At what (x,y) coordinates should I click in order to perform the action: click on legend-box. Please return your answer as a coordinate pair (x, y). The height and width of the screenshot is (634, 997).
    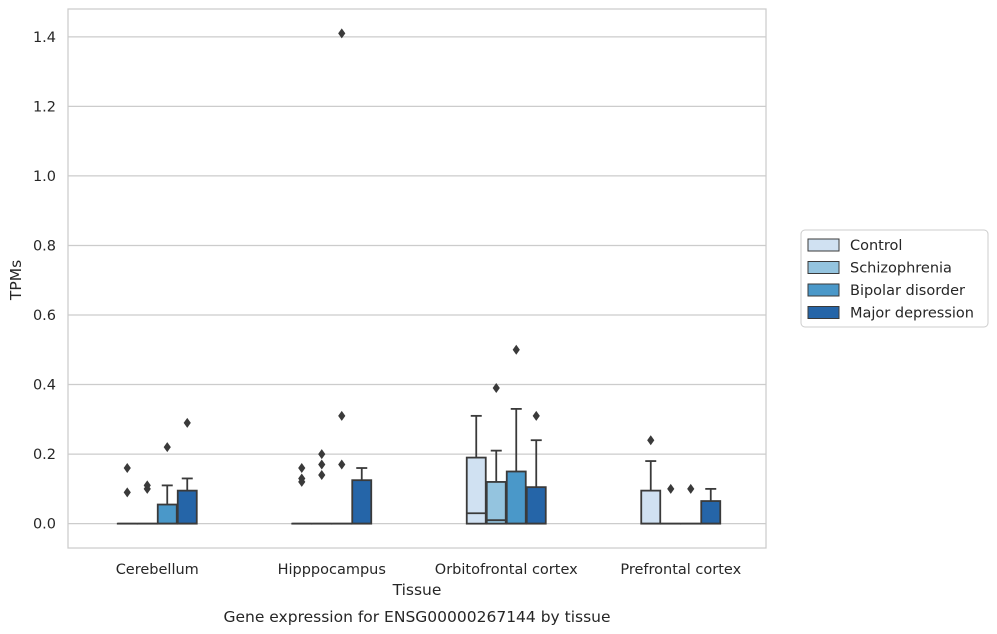
    Looking at the image, I should click on (894, 278).